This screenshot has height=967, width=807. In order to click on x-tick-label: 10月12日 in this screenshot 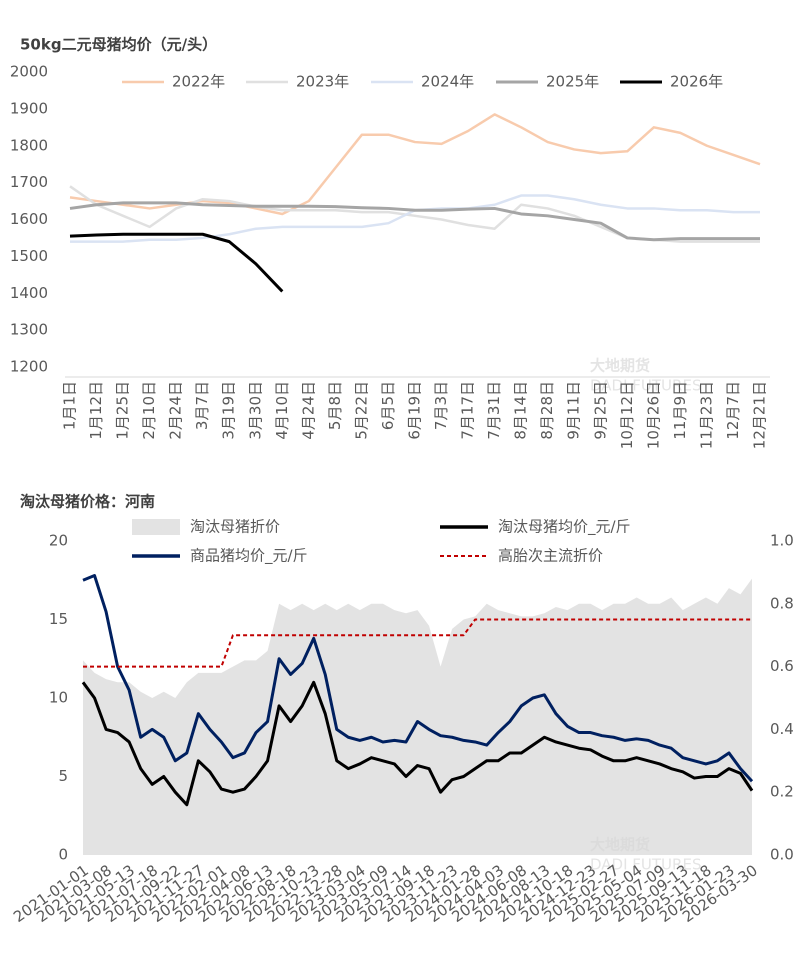, I will do `click(627, 415)`.